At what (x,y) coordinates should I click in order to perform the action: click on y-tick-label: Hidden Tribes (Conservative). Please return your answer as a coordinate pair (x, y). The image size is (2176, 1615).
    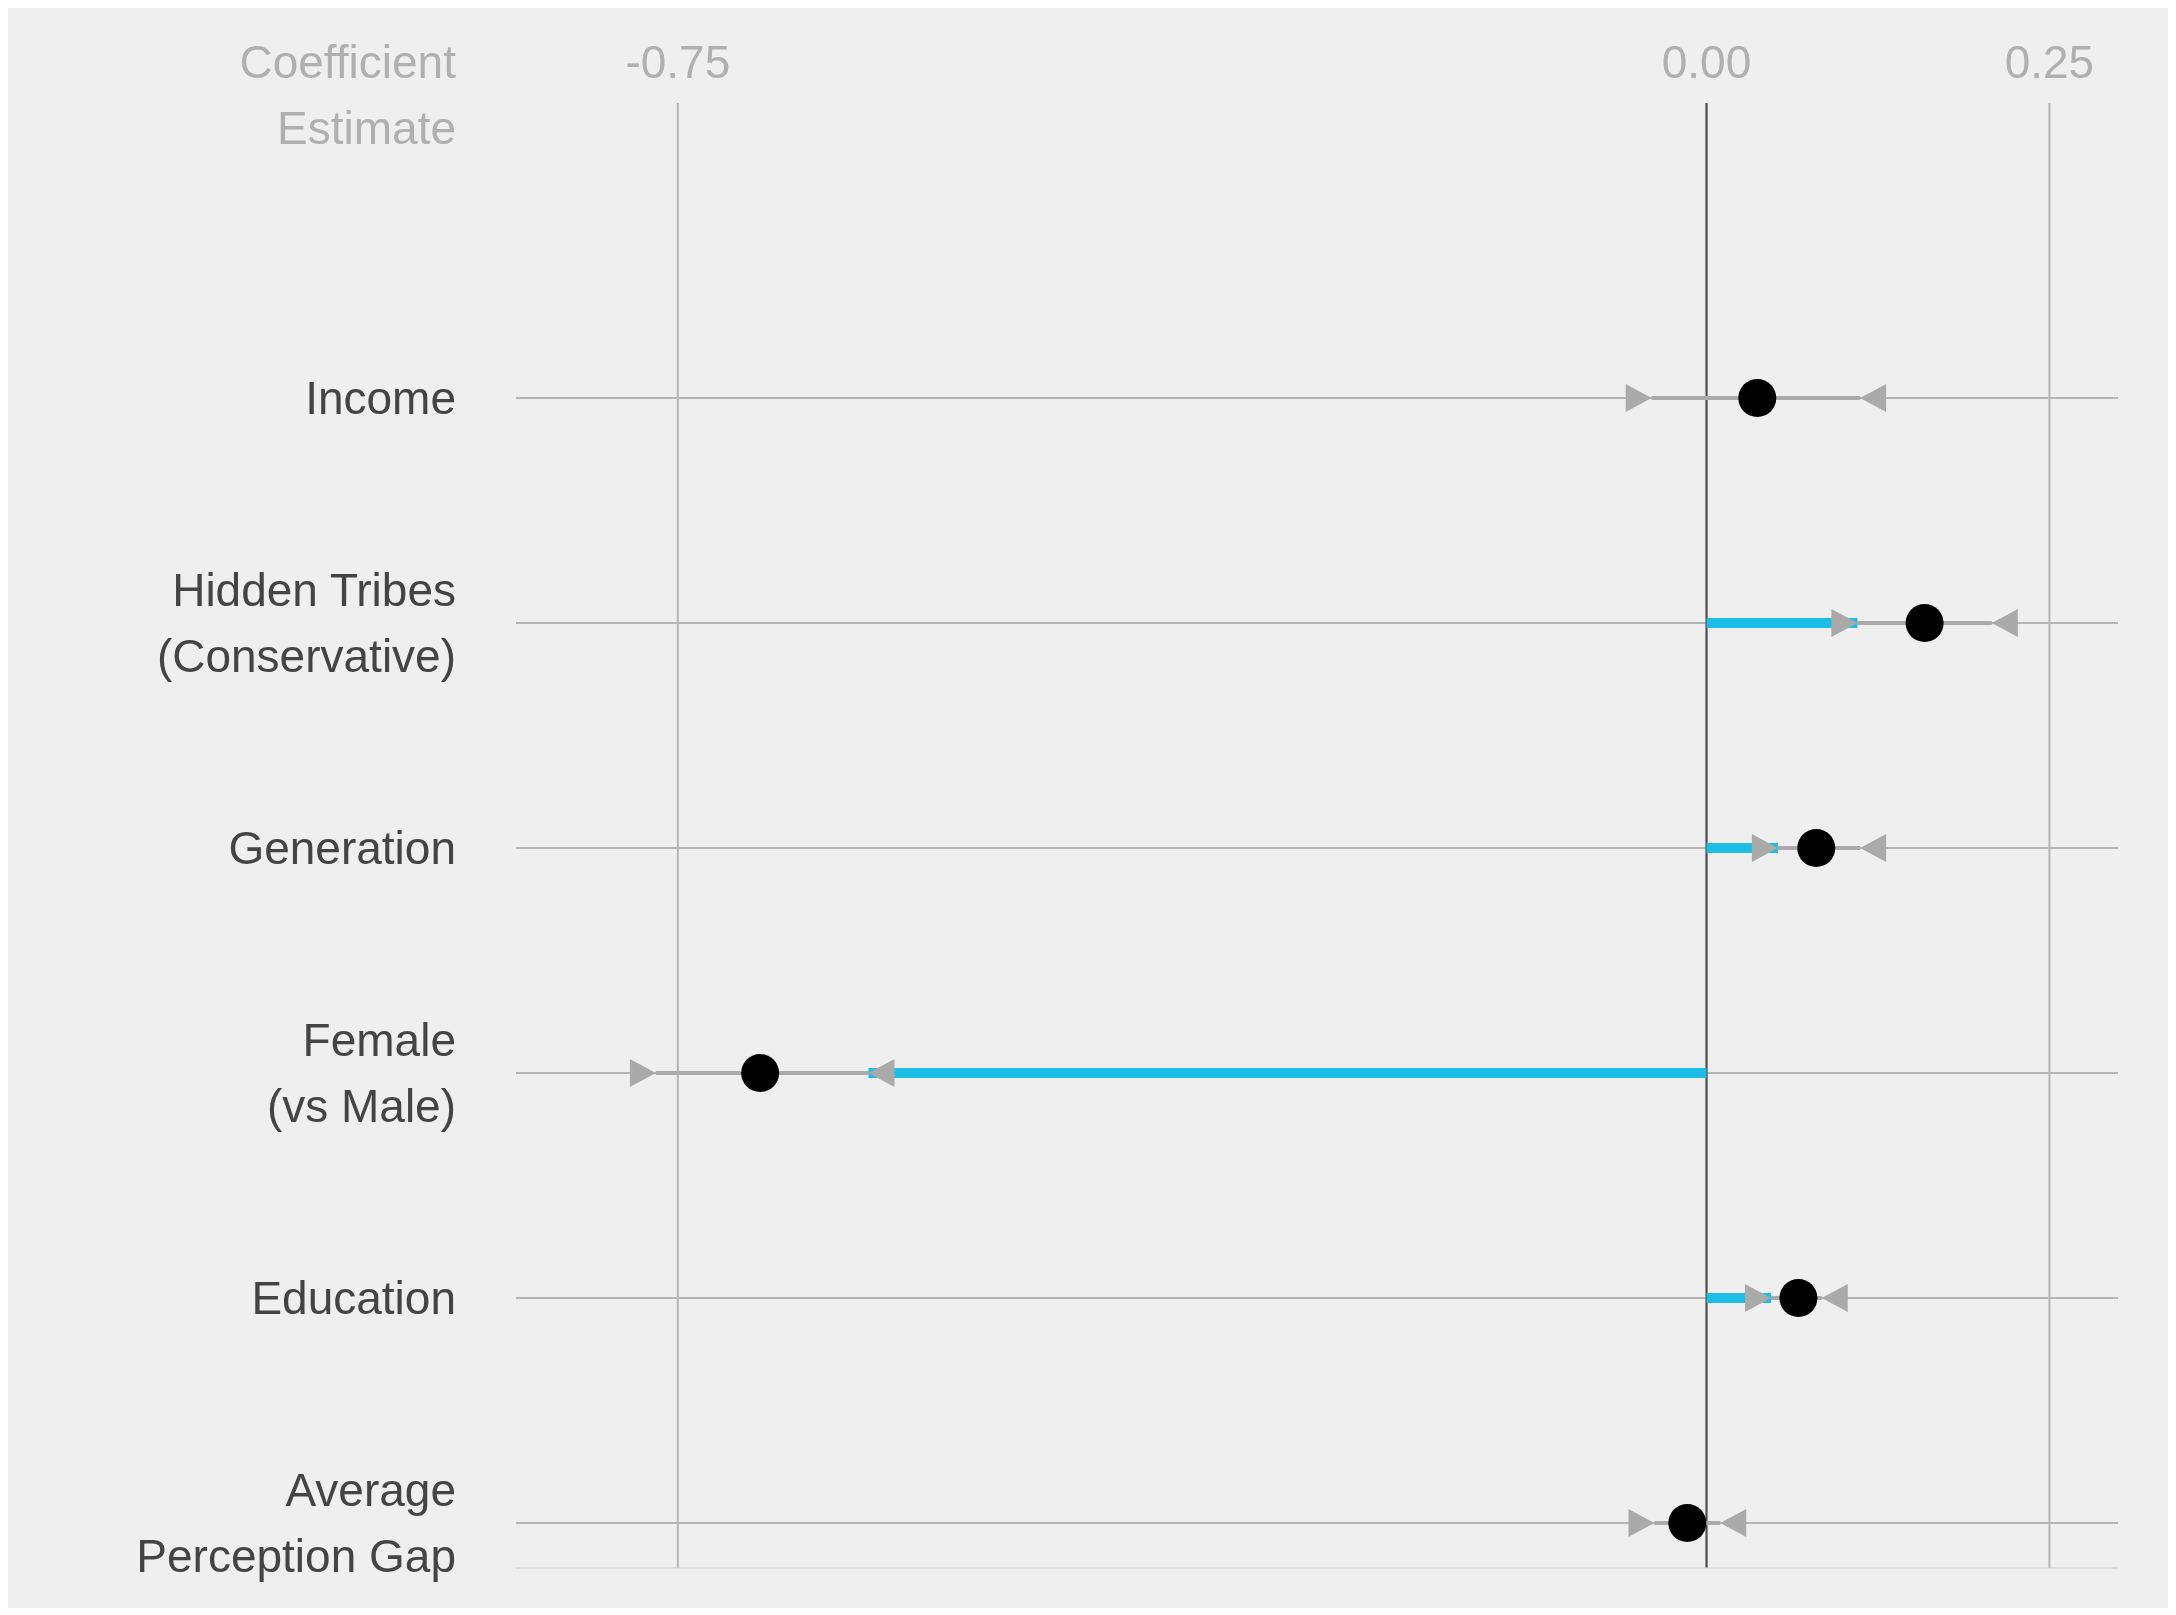
    Looking at the image, I should click on (306, 623).